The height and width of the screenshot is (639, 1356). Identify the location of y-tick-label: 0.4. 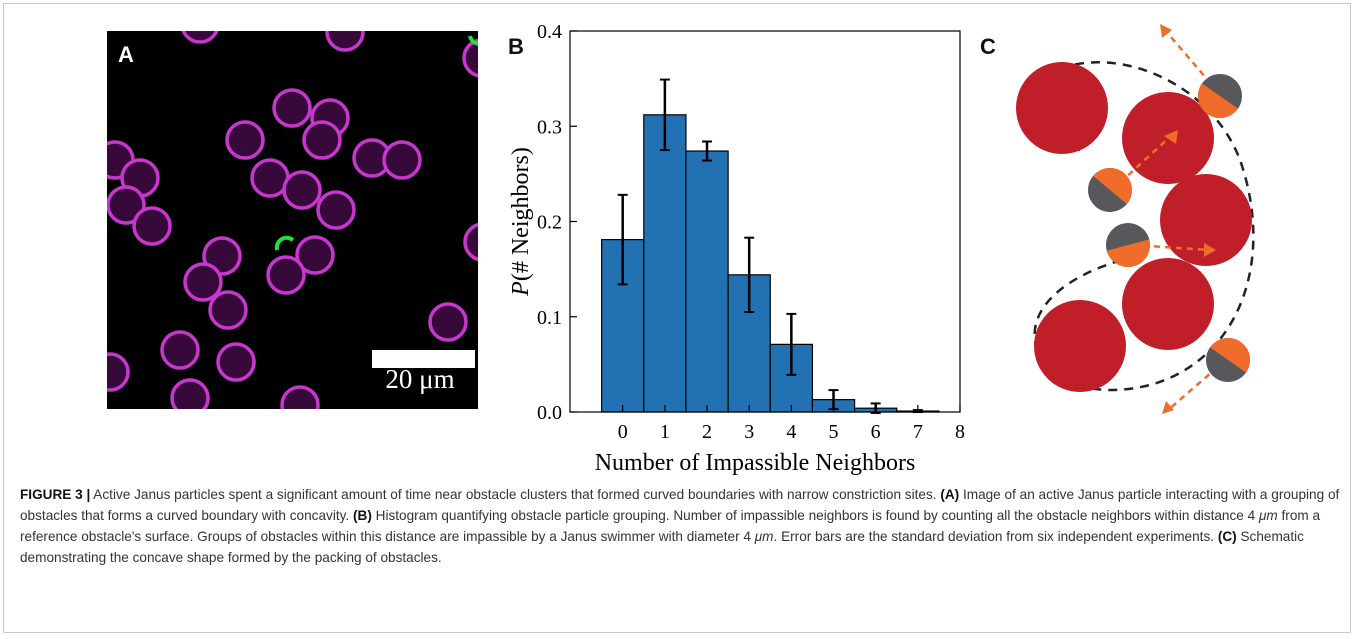
(549, 32).